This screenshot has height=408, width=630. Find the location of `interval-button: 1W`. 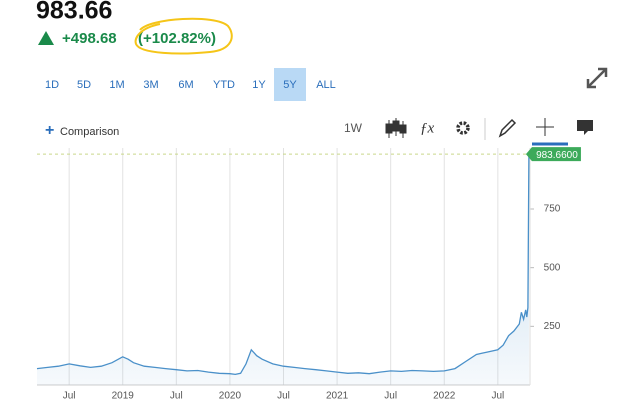

interval-button: 1W is located at coordinates (353, 128).